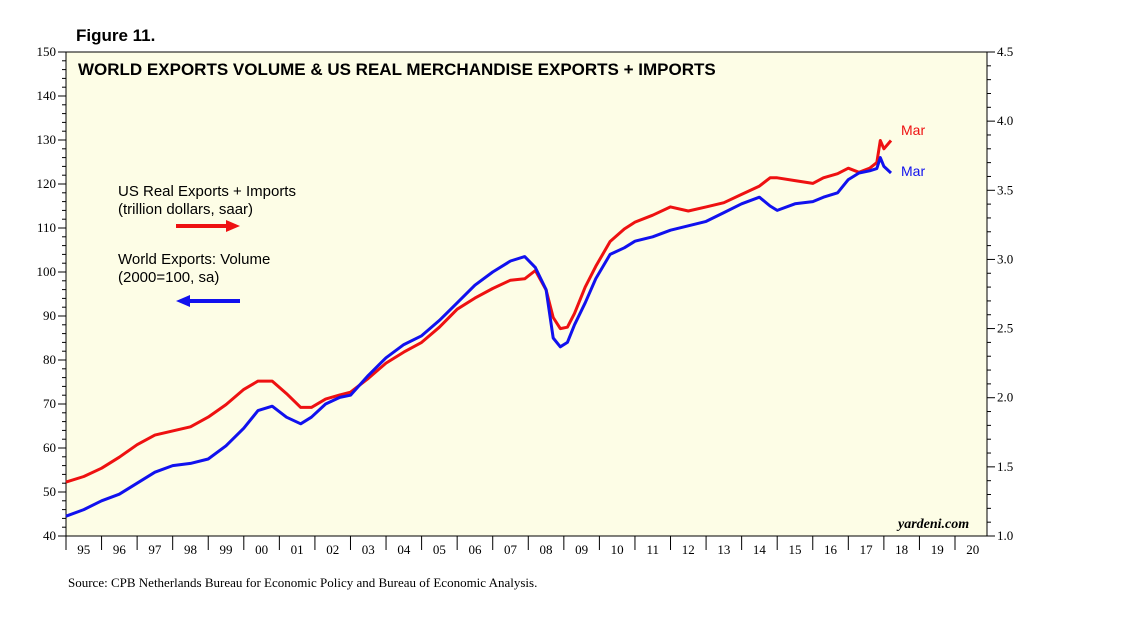 This screenshot has width=1138, height=621. Describe the element at coordinates (404, 549) in the screenshot. I see `x-tick-label: 04` at that location.